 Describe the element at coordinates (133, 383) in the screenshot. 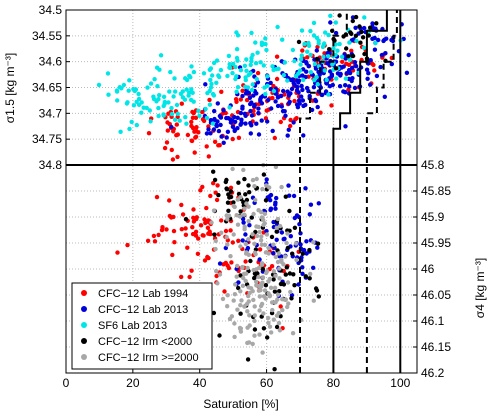

I see `x-tick-label: 20` at that location.